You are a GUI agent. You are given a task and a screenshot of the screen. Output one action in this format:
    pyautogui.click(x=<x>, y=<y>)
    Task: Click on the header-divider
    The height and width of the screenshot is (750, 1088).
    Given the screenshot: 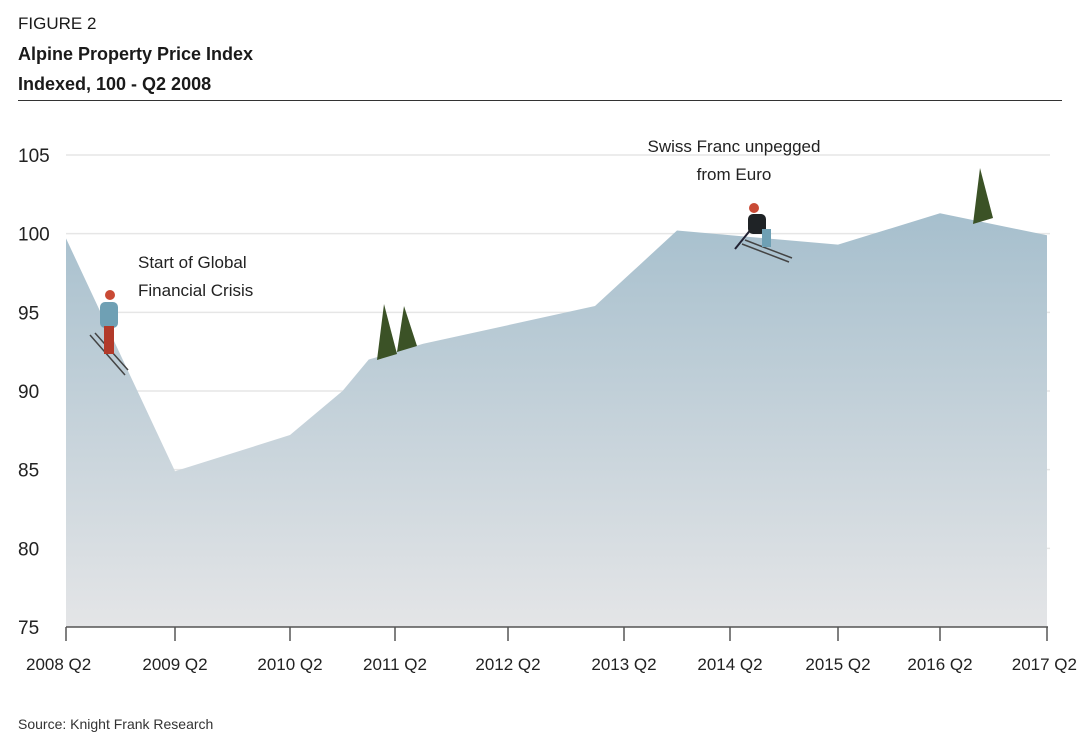 What is the action you would take?
    pyautogui.click(x=540, y=100)
    